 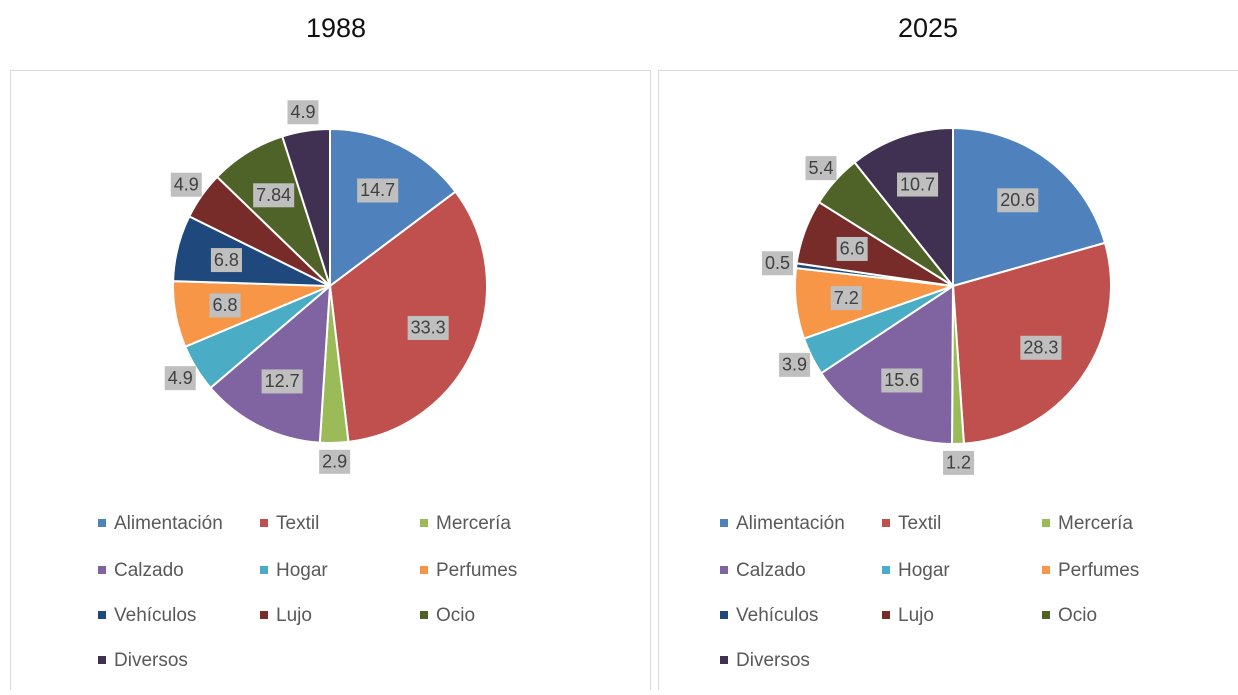 What do you see at coordinates (334, 462) in the screenshot?
I see `data-label: 2.9` at bounding box center [334, 462].